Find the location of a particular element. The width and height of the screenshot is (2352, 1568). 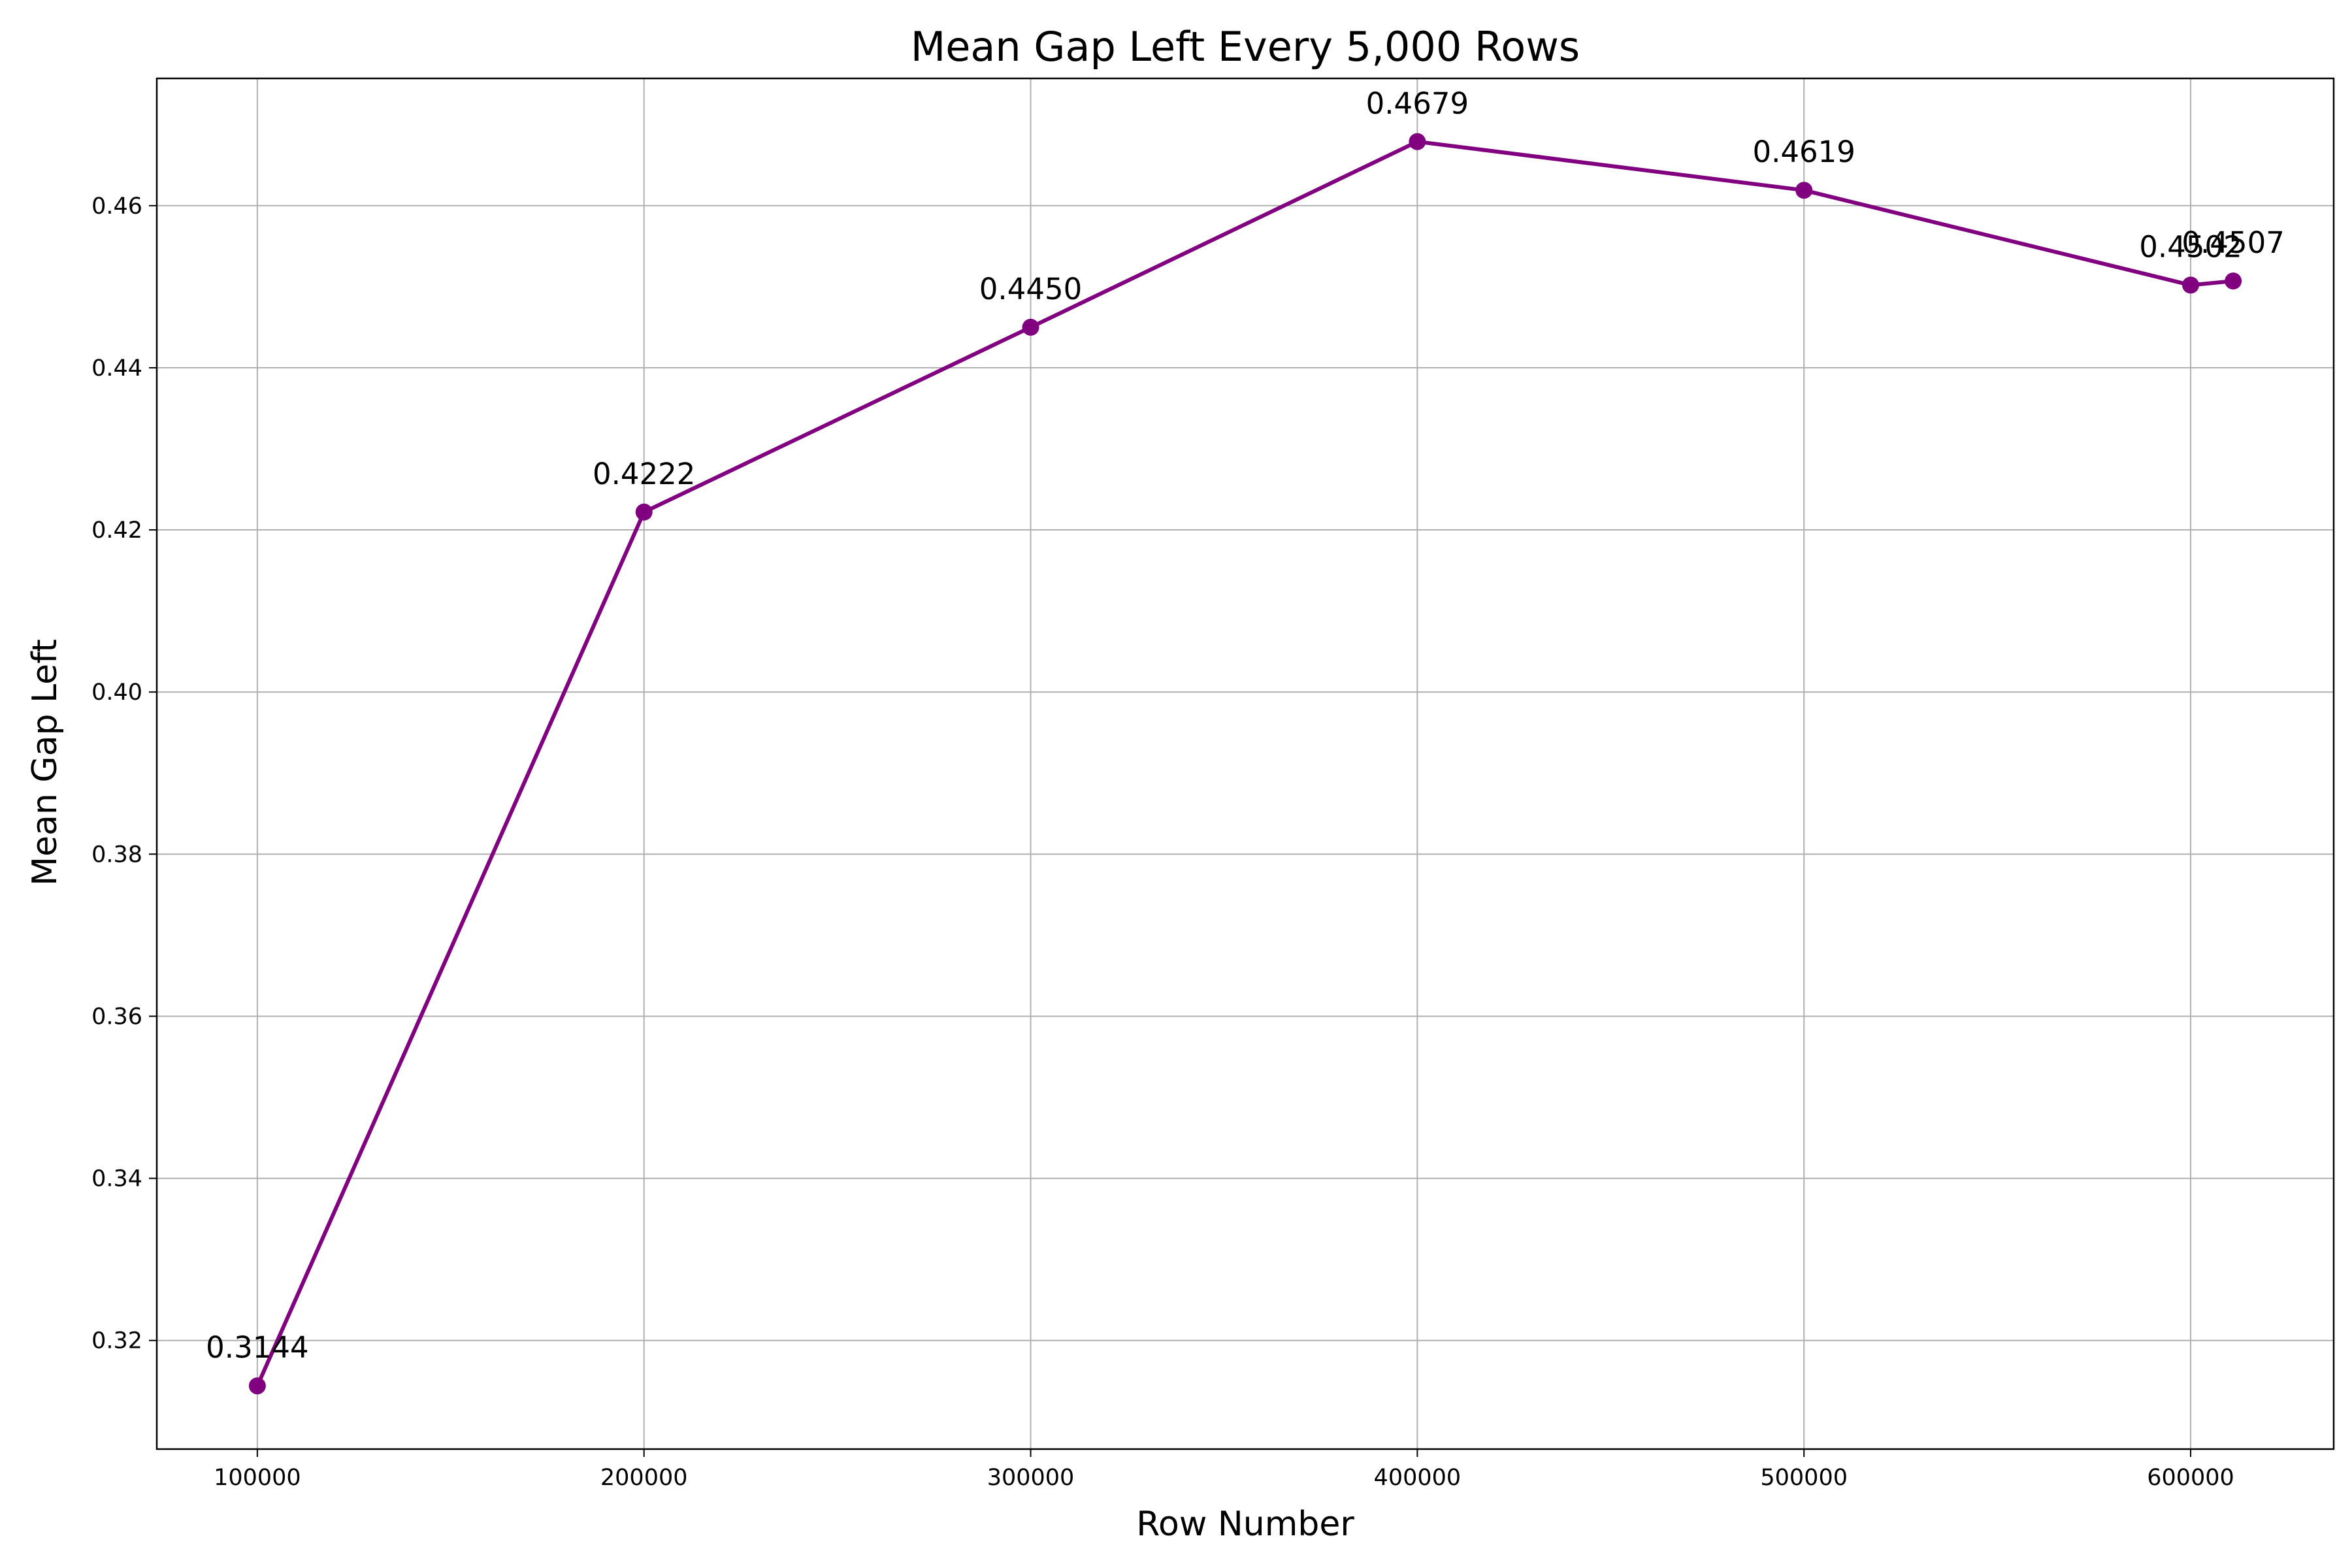

chart-title: Mean Gap Left Every 5,000 Rows is located at coordinates (1245, 47).